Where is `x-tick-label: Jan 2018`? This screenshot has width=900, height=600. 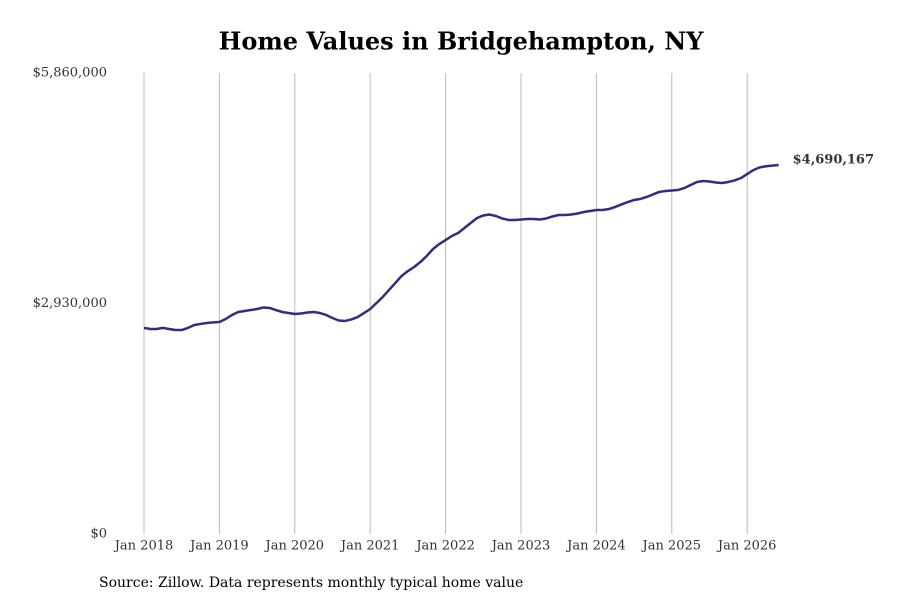
x-tick-label: Jan 2018 is located at coordinates (143, 546).